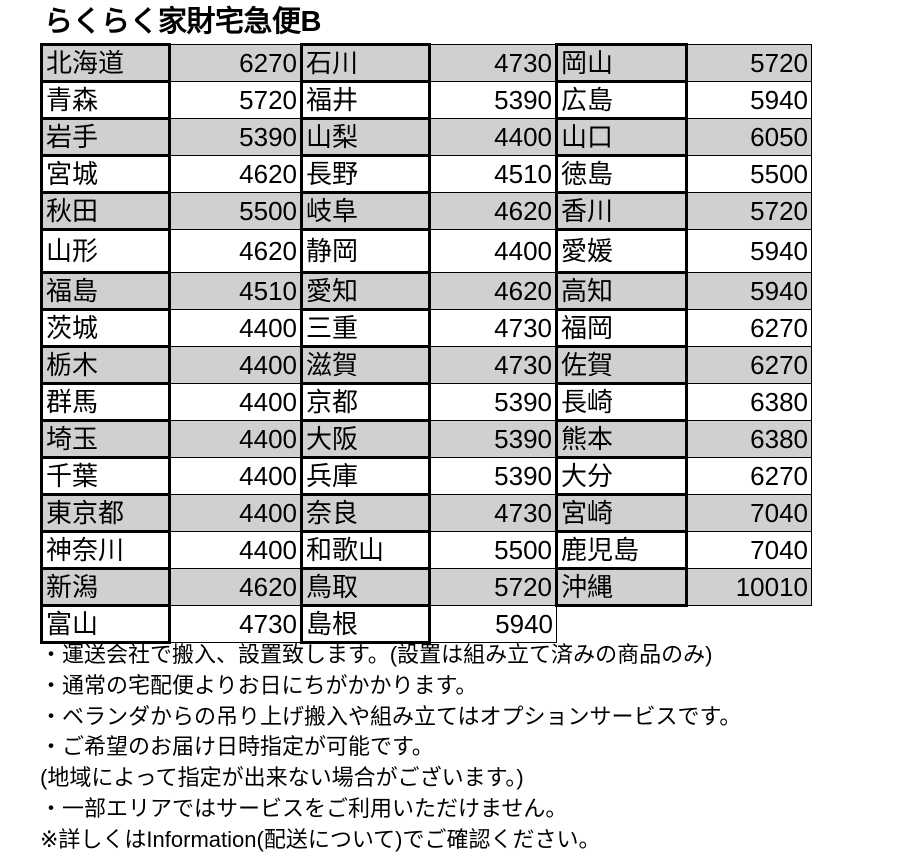  I want to click on table-row: 北海道 6270 石川 4730 岡山 5720, so click(426, 63).